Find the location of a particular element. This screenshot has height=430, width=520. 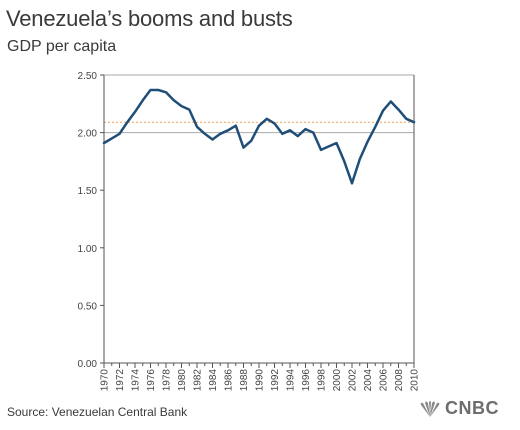

y-tick-label: 2.50 is located at coordinates (88, 76).